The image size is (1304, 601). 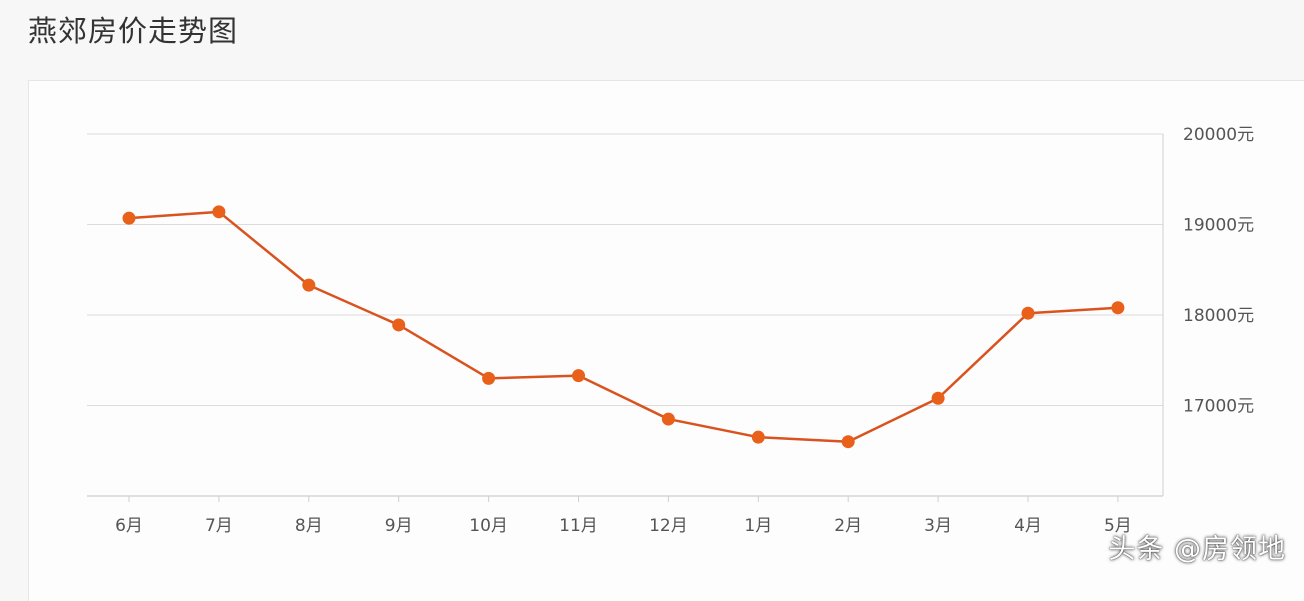 What do you see at coordinates (219, 526) in the screenshot?
I see `x-tick-label: 7月` at bounding box center [219, 526].